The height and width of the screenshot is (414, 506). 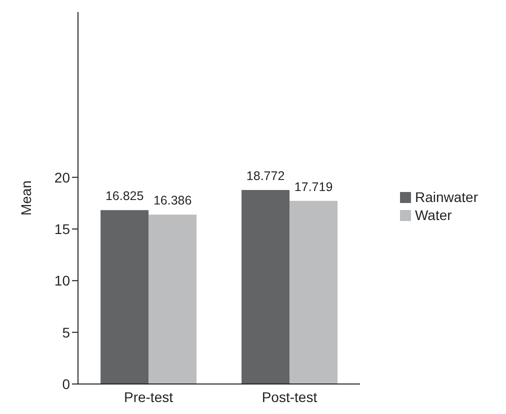 I want to click on data-label: 18.772, so click(x=265, y=176).